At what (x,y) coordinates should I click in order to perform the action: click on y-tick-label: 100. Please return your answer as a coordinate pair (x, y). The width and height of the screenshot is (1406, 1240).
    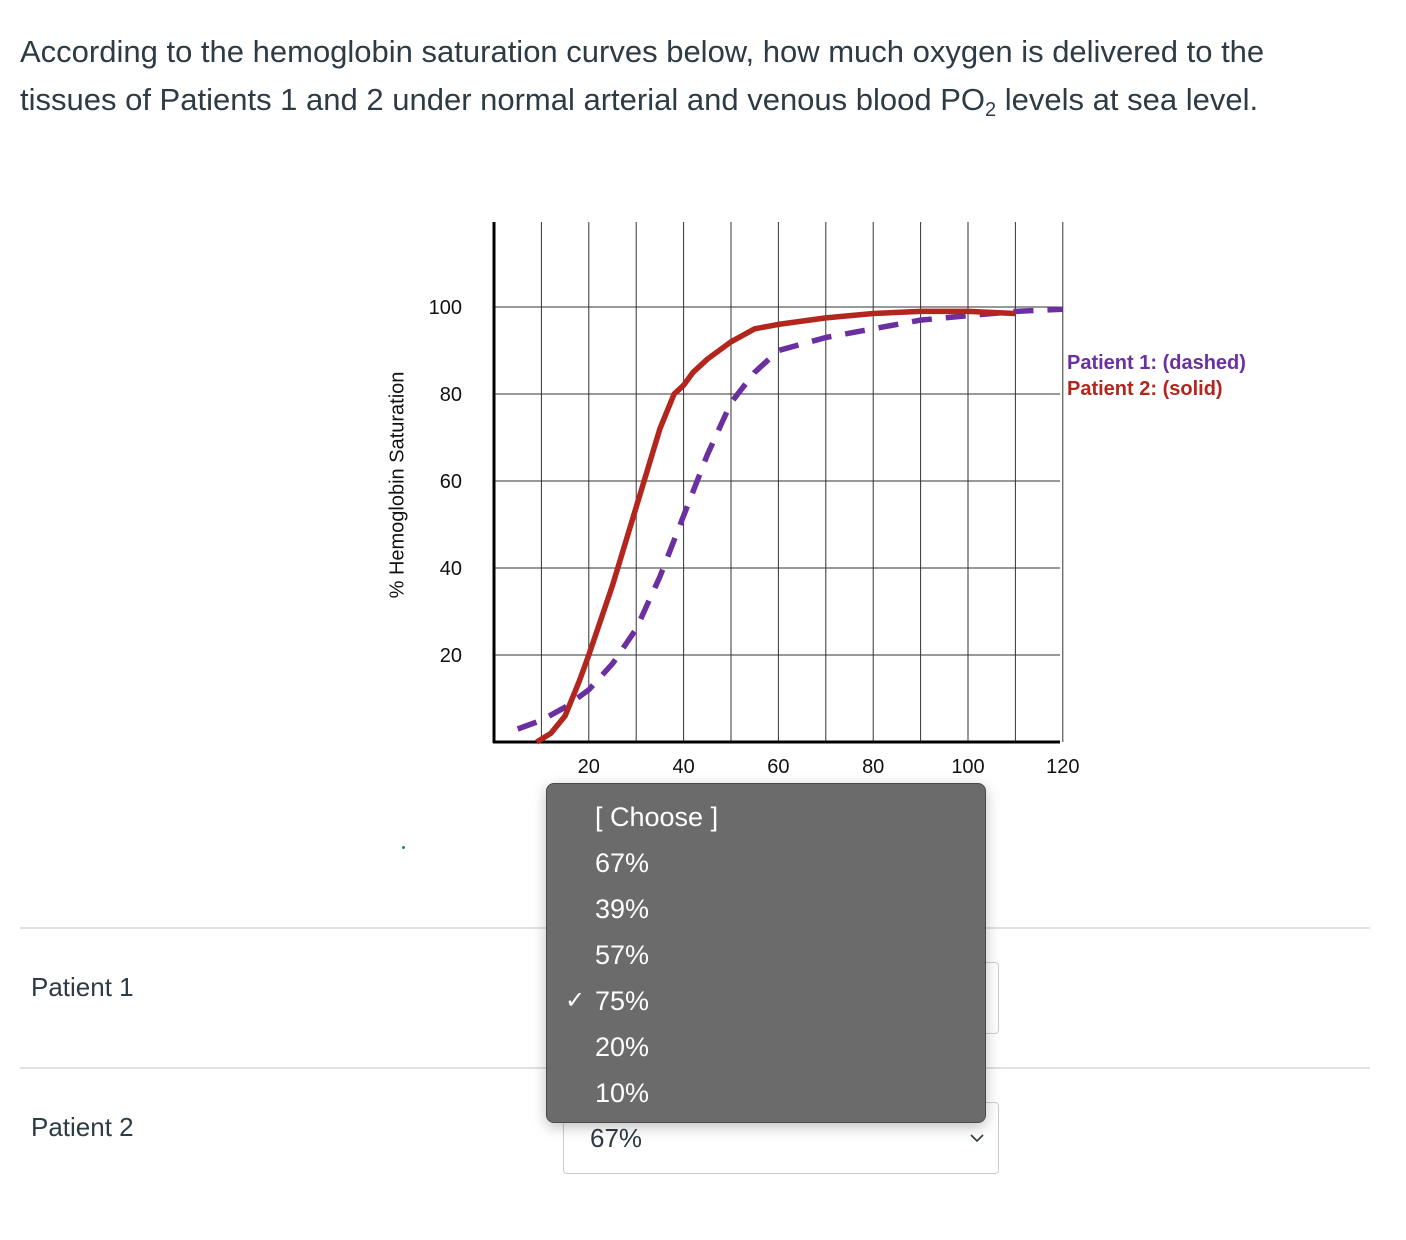
    Looking at the image, I should click on (445, 308).